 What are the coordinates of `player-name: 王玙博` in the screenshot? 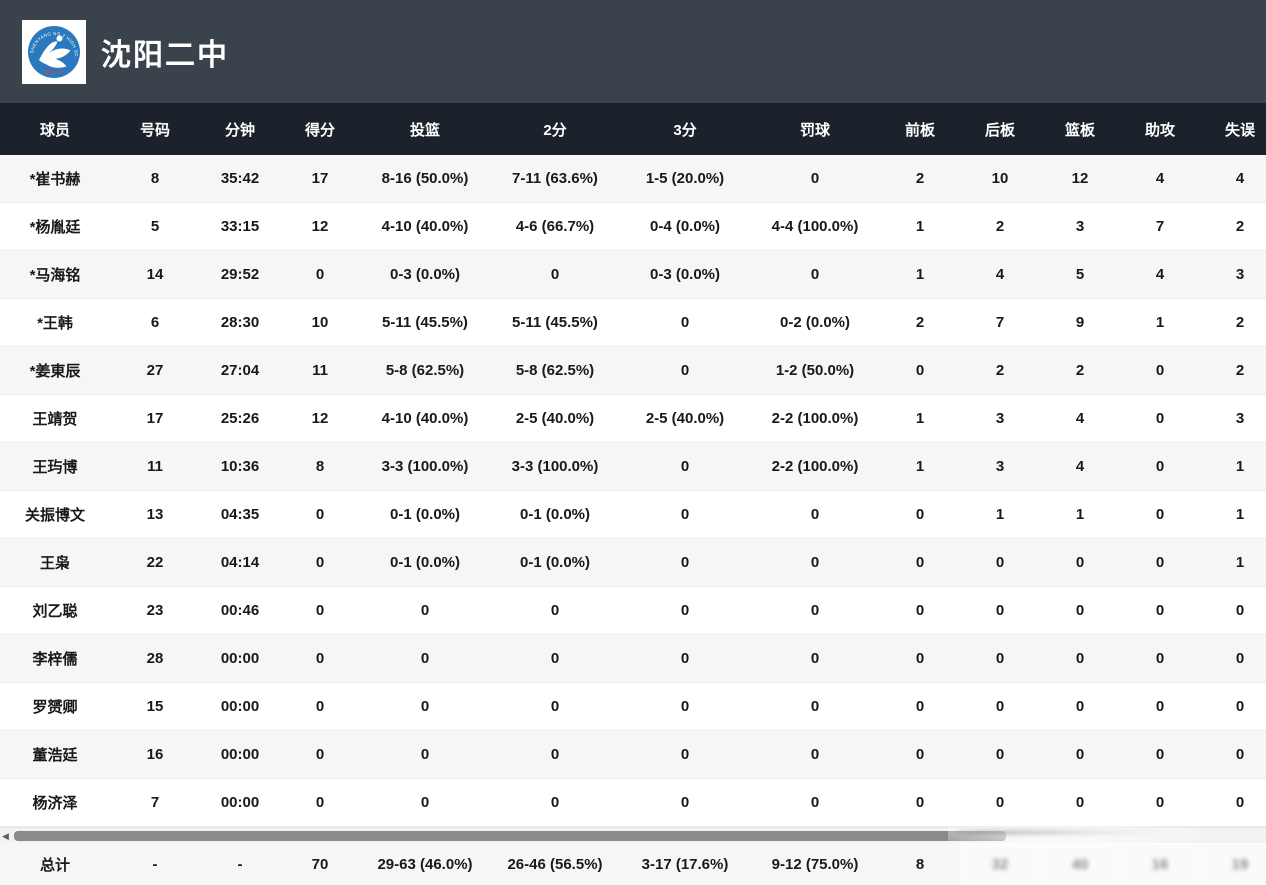 It's located at (55, 466).